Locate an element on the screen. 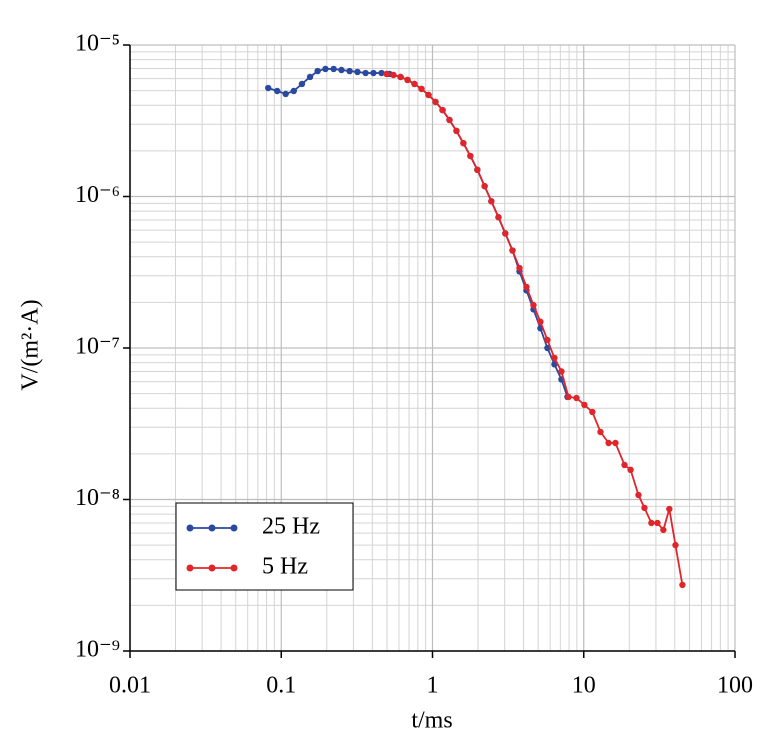 Image resolution: width=768 pixels, height=744 pixels. y-tick-label: 10⁻⁹ is located at coordinates (97, 650).